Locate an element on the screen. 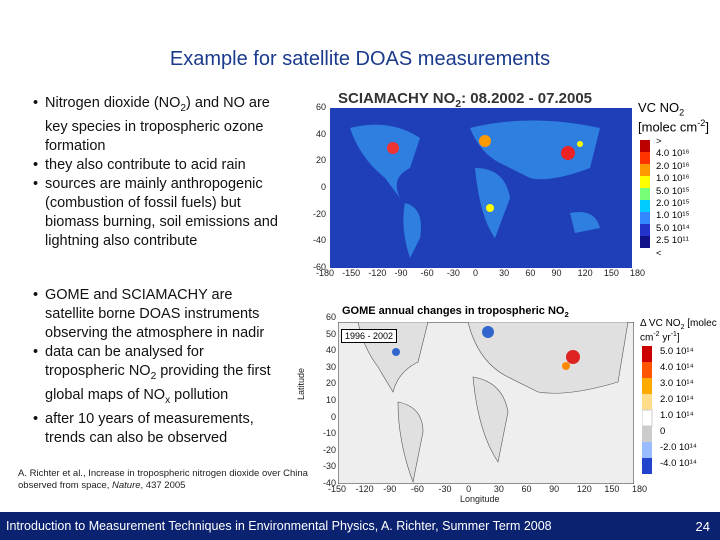 The height and width of the screenshot is (540, 720). text-run: SCIAMACHY NO is located at coordinates (397, 98).